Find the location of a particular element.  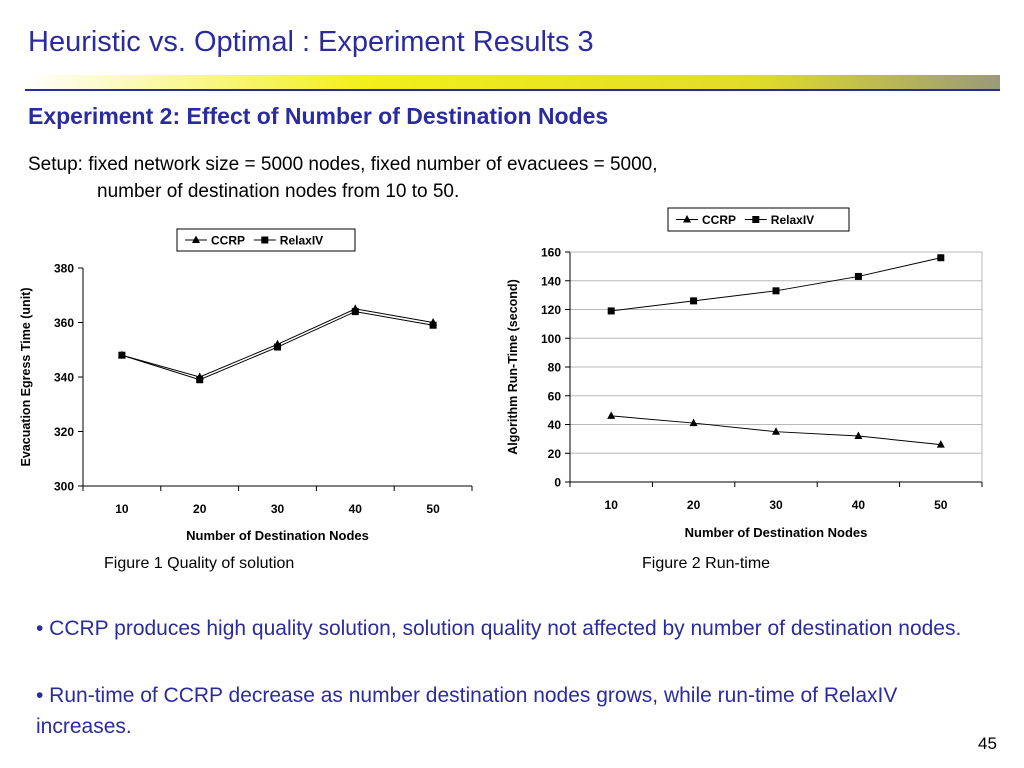

chart1-y-tick-label: 340 is located at coordinates (64, 378).